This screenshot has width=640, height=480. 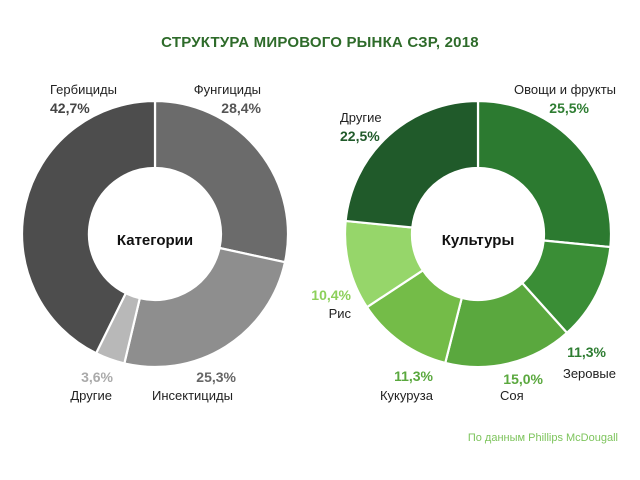 I want to click on center-label-crops: Культуры, so click(x=478, y=240).